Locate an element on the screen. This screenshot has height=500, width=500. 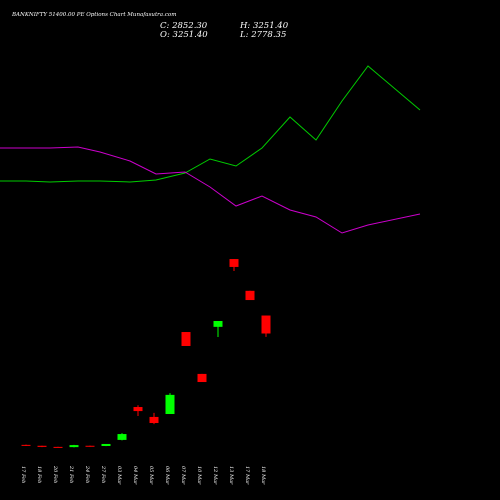
x-tick-label: 06 Mar is located at coordinates (167, 475).